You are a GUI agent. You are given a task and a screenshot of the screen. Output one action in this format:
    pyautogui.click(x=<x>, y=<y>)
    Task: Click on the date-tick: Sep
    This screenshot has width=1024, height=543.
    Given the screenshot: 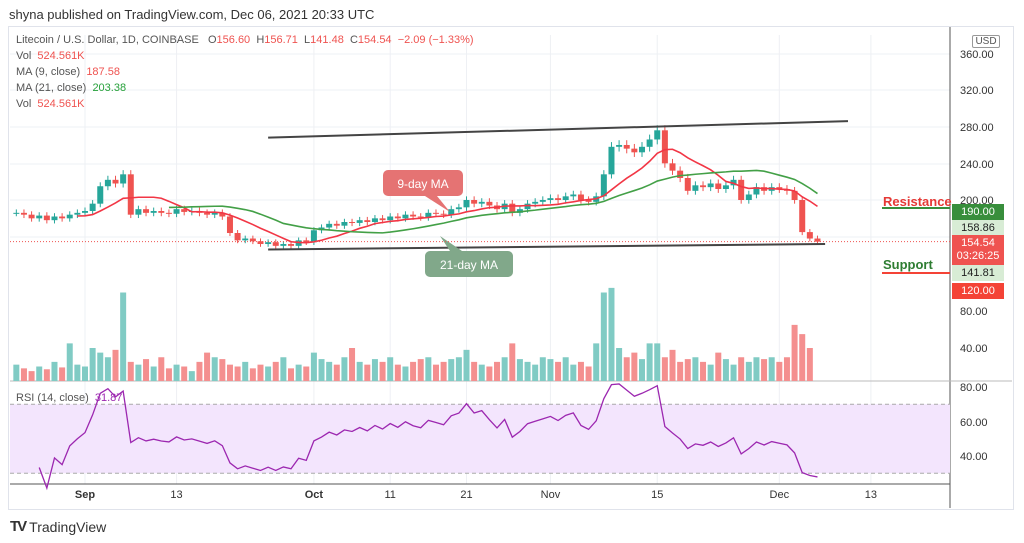 What is the action you would take?
    pyautogui.click(x=85, y=495)
    